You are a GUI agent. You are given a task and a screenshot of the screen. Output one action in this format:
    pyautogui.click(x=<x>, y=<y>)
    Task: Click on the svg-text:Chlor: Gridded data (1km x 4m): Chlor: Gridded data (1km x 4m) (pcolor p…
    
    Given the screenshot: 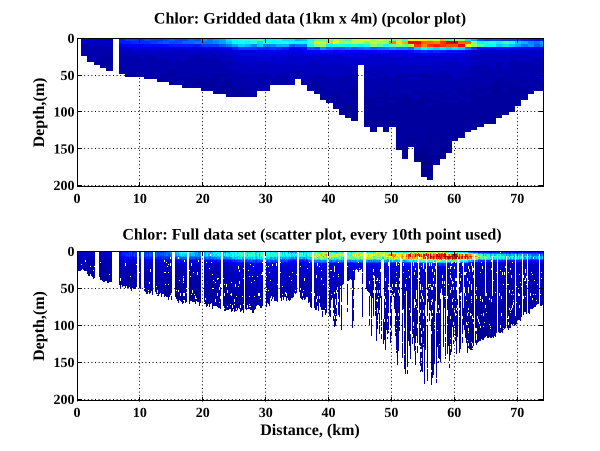 What is the action you would take?
    pyautogui.click(x=310, y=19)
    